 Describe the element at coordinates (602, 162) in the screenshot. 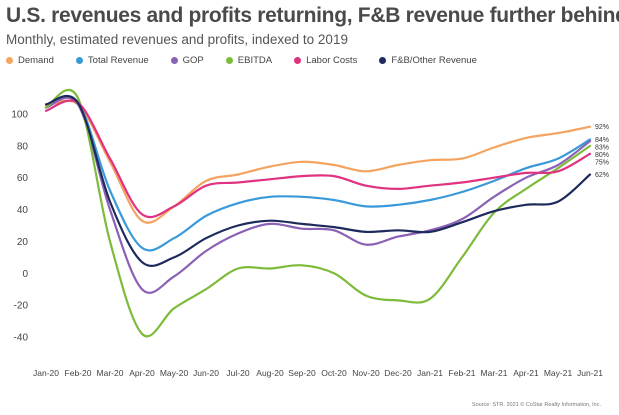

I see `series-end-label: 75%` at that location.